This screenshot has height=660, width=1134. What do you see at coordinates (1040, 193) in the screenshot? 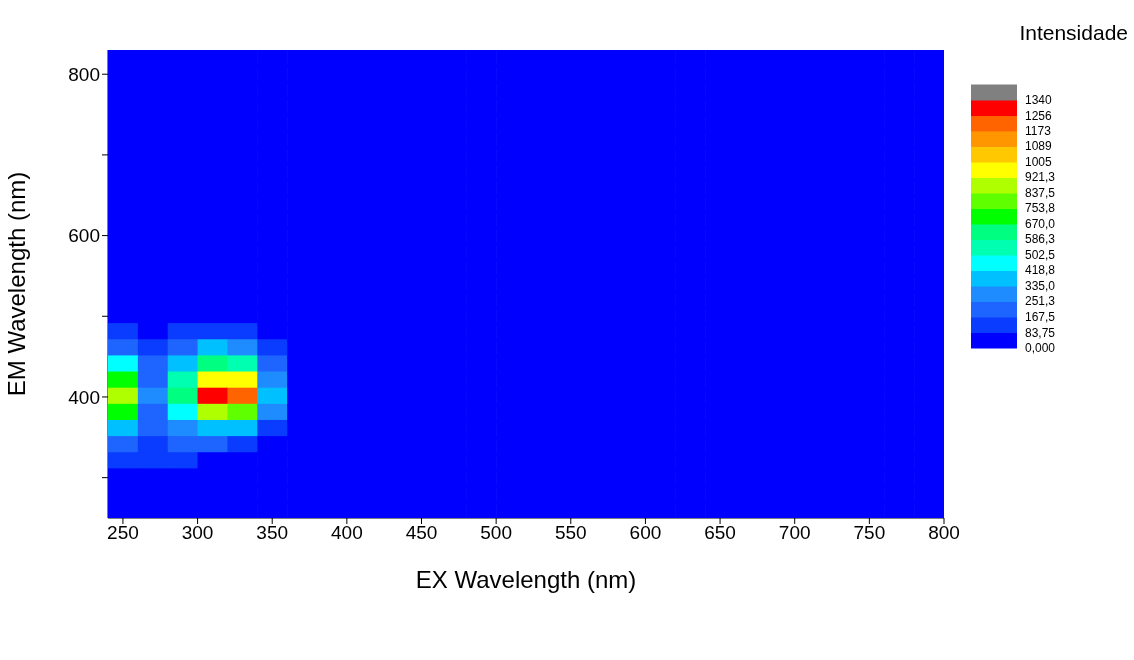
I see `color-bar-label: 837,5` at bounding box center [1040, 193].